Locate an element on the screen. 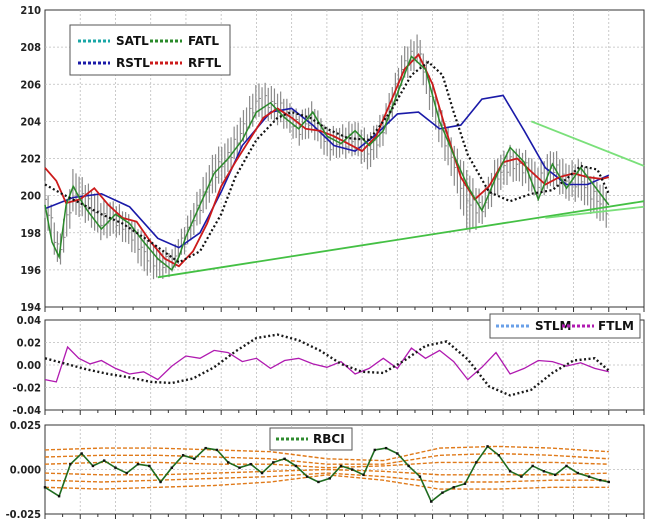  band-lower-outer is located at coordinates (326, 482).